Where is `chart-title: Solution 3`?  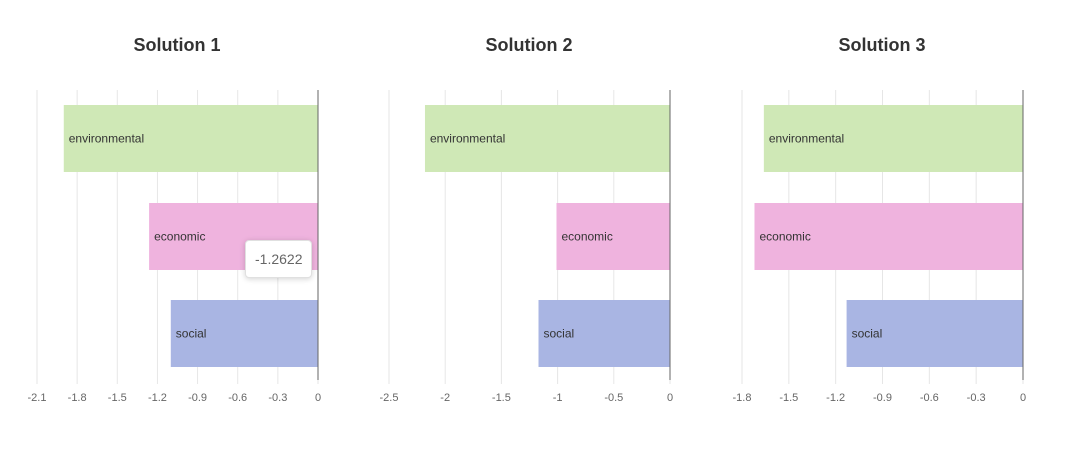
chart-title: Solution 3 is located at coordinates (882, 45).